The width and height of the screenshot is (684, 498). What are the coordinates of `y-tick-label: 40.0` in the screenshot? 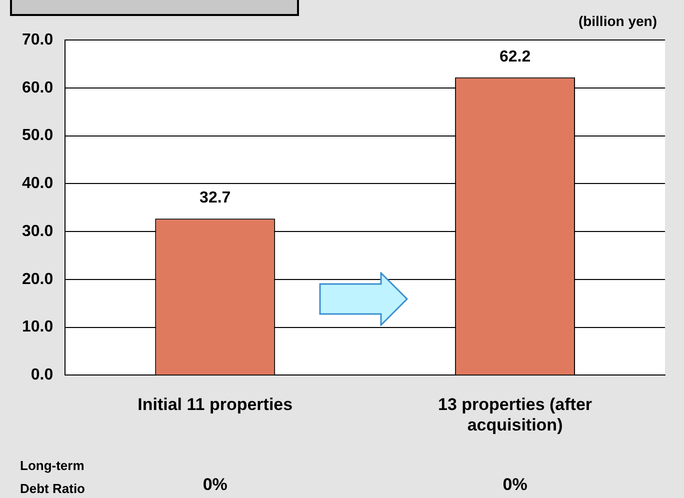 It's located at (38, 183).